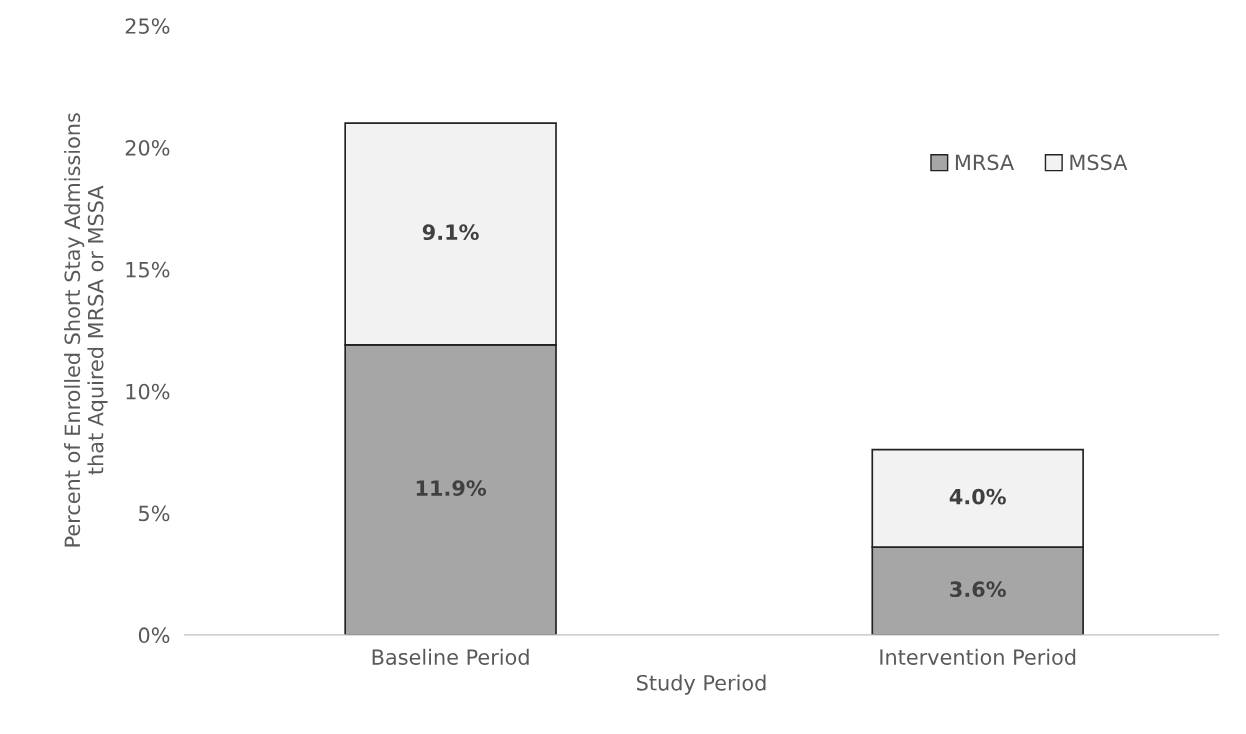 This screenshot has width=1246, height=734. I want to click on data-label: 3.6%, so click(978, 589).